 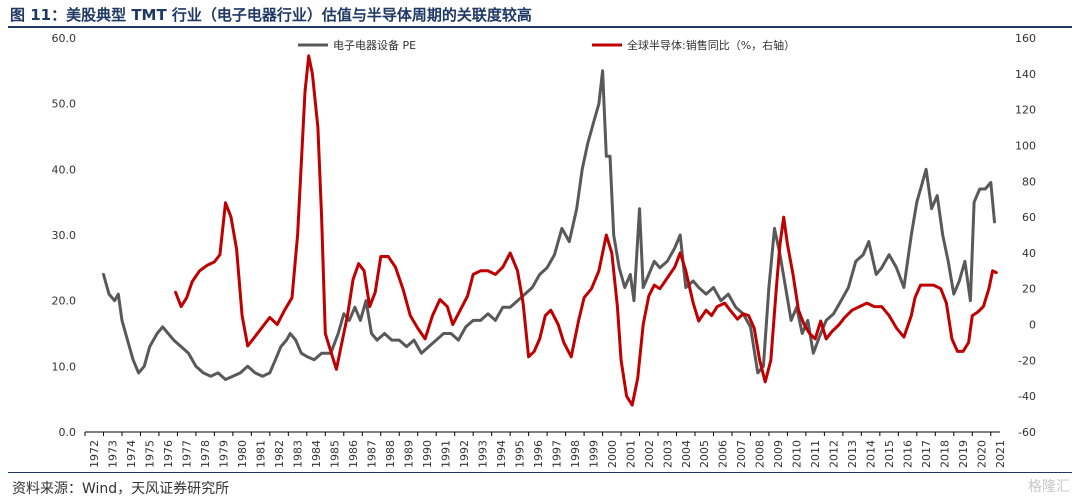 What do you see at coordinates (1029, 181) in the screenshot?
I see `y-right-tick-label: 80` at bounding box center [1029, 181].